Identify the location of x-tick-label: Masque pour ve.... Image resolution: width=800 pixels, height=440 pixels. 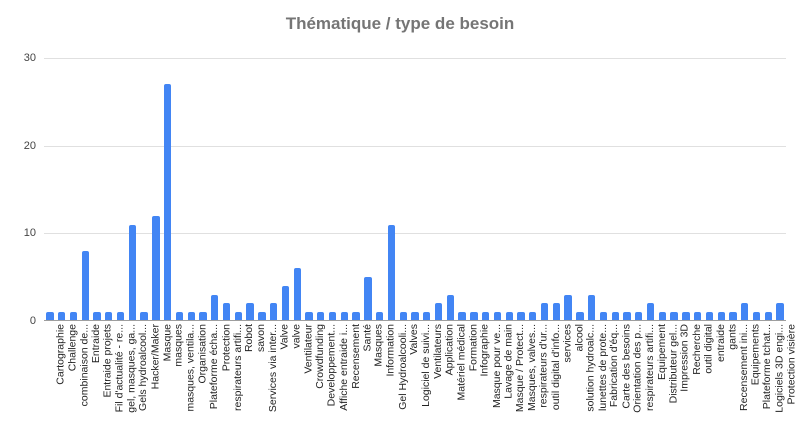
(496, 366).